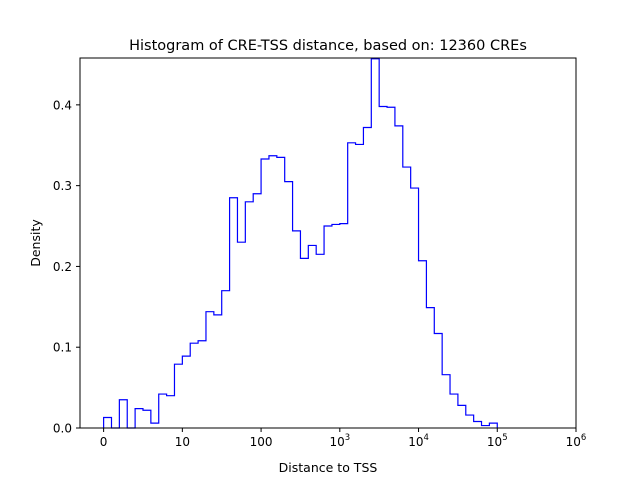  Describe the element at coordinates (35, 243) in the screenshot. I see `y-axis-label: Density` at that location.